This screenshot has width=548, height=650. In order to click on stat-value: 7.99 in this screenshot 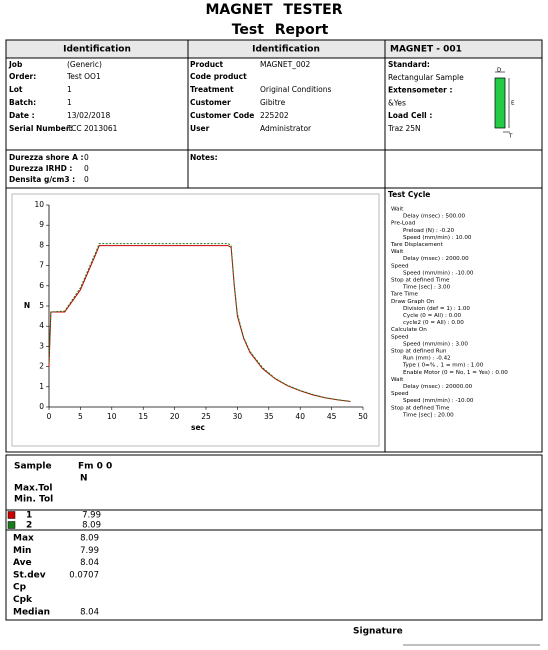, I will do `click(89, 551)`.